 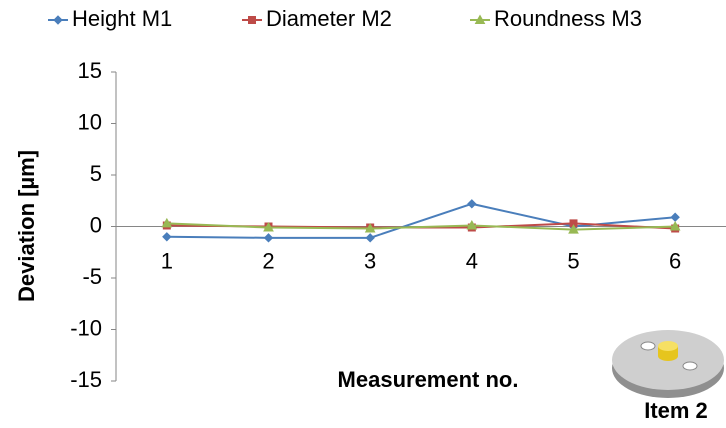 I want to click on legend-label: Roundness M3, so click(x=568, y=18).